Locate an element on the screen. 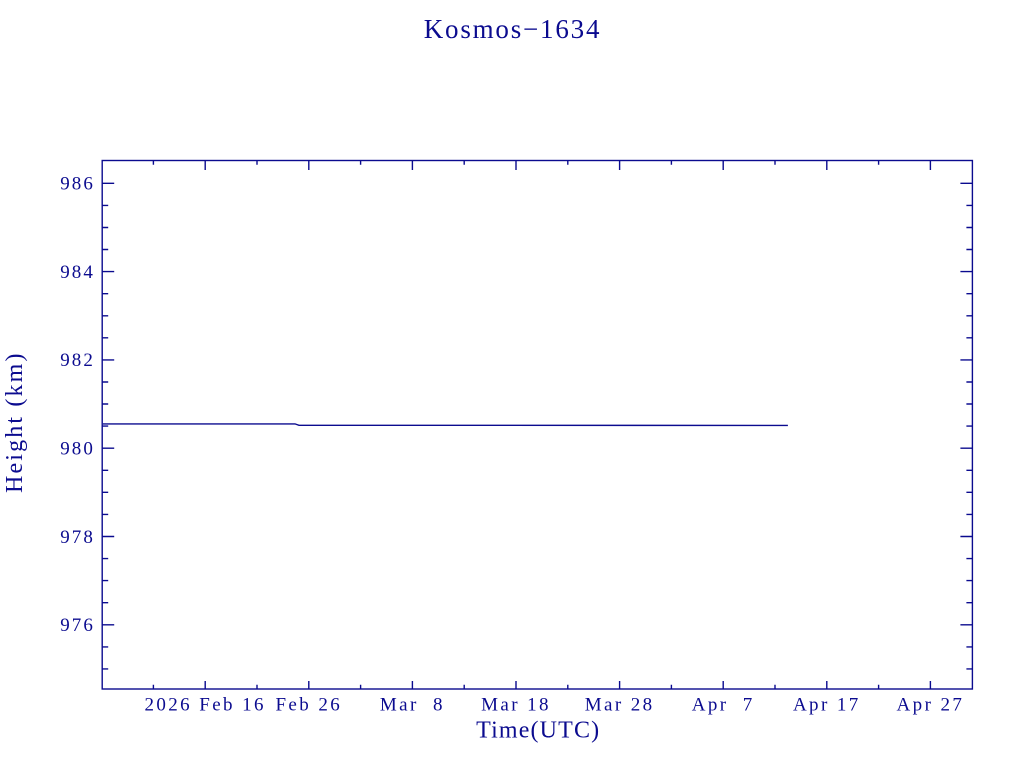 The width and height of the screenshot is (1024, 773). svg-text: 982 is located at coordinates (77, 360).